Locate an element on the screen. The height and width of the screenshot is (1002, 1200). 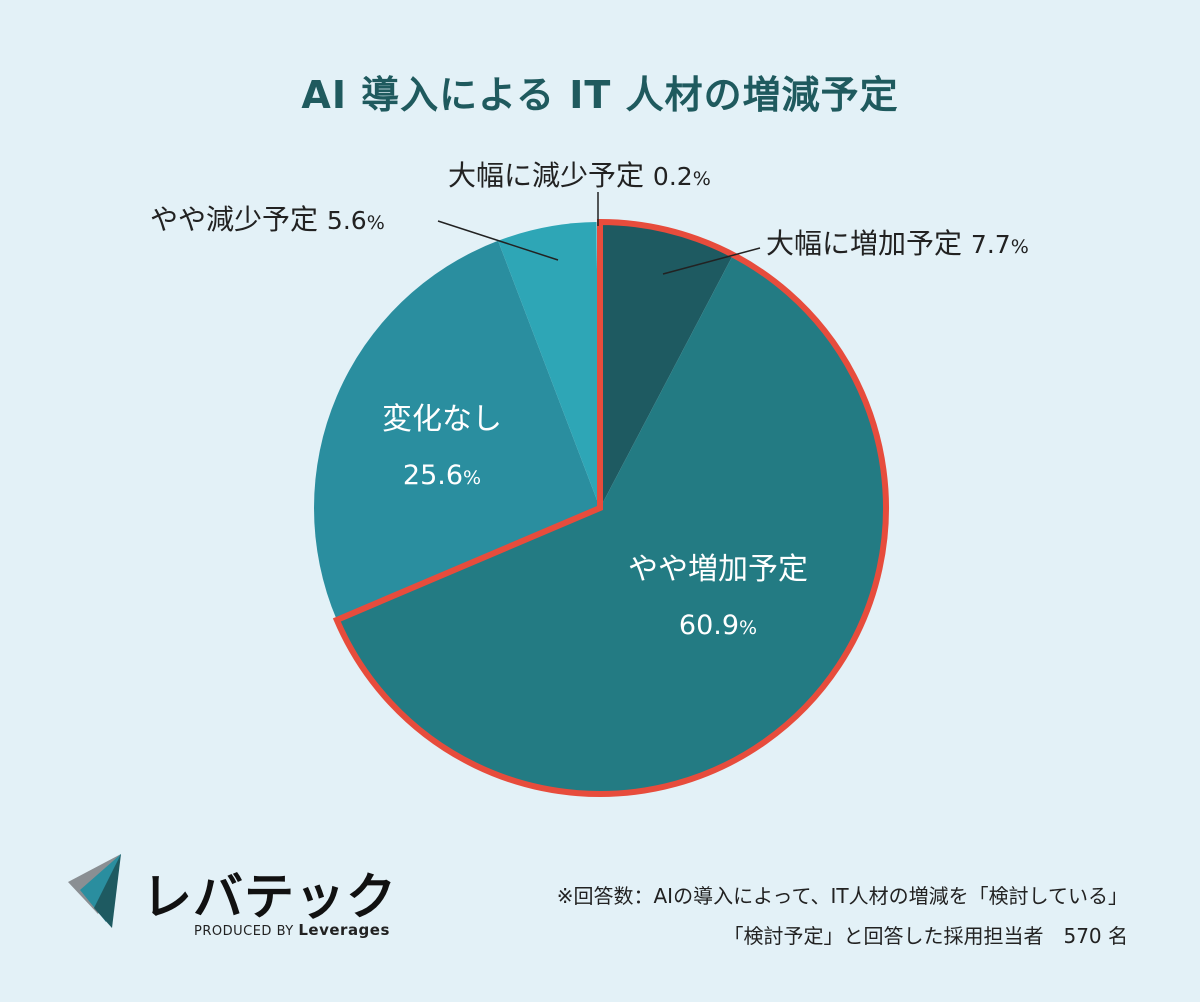
label-pct: 0.2 is located at coordinates (672, 176).